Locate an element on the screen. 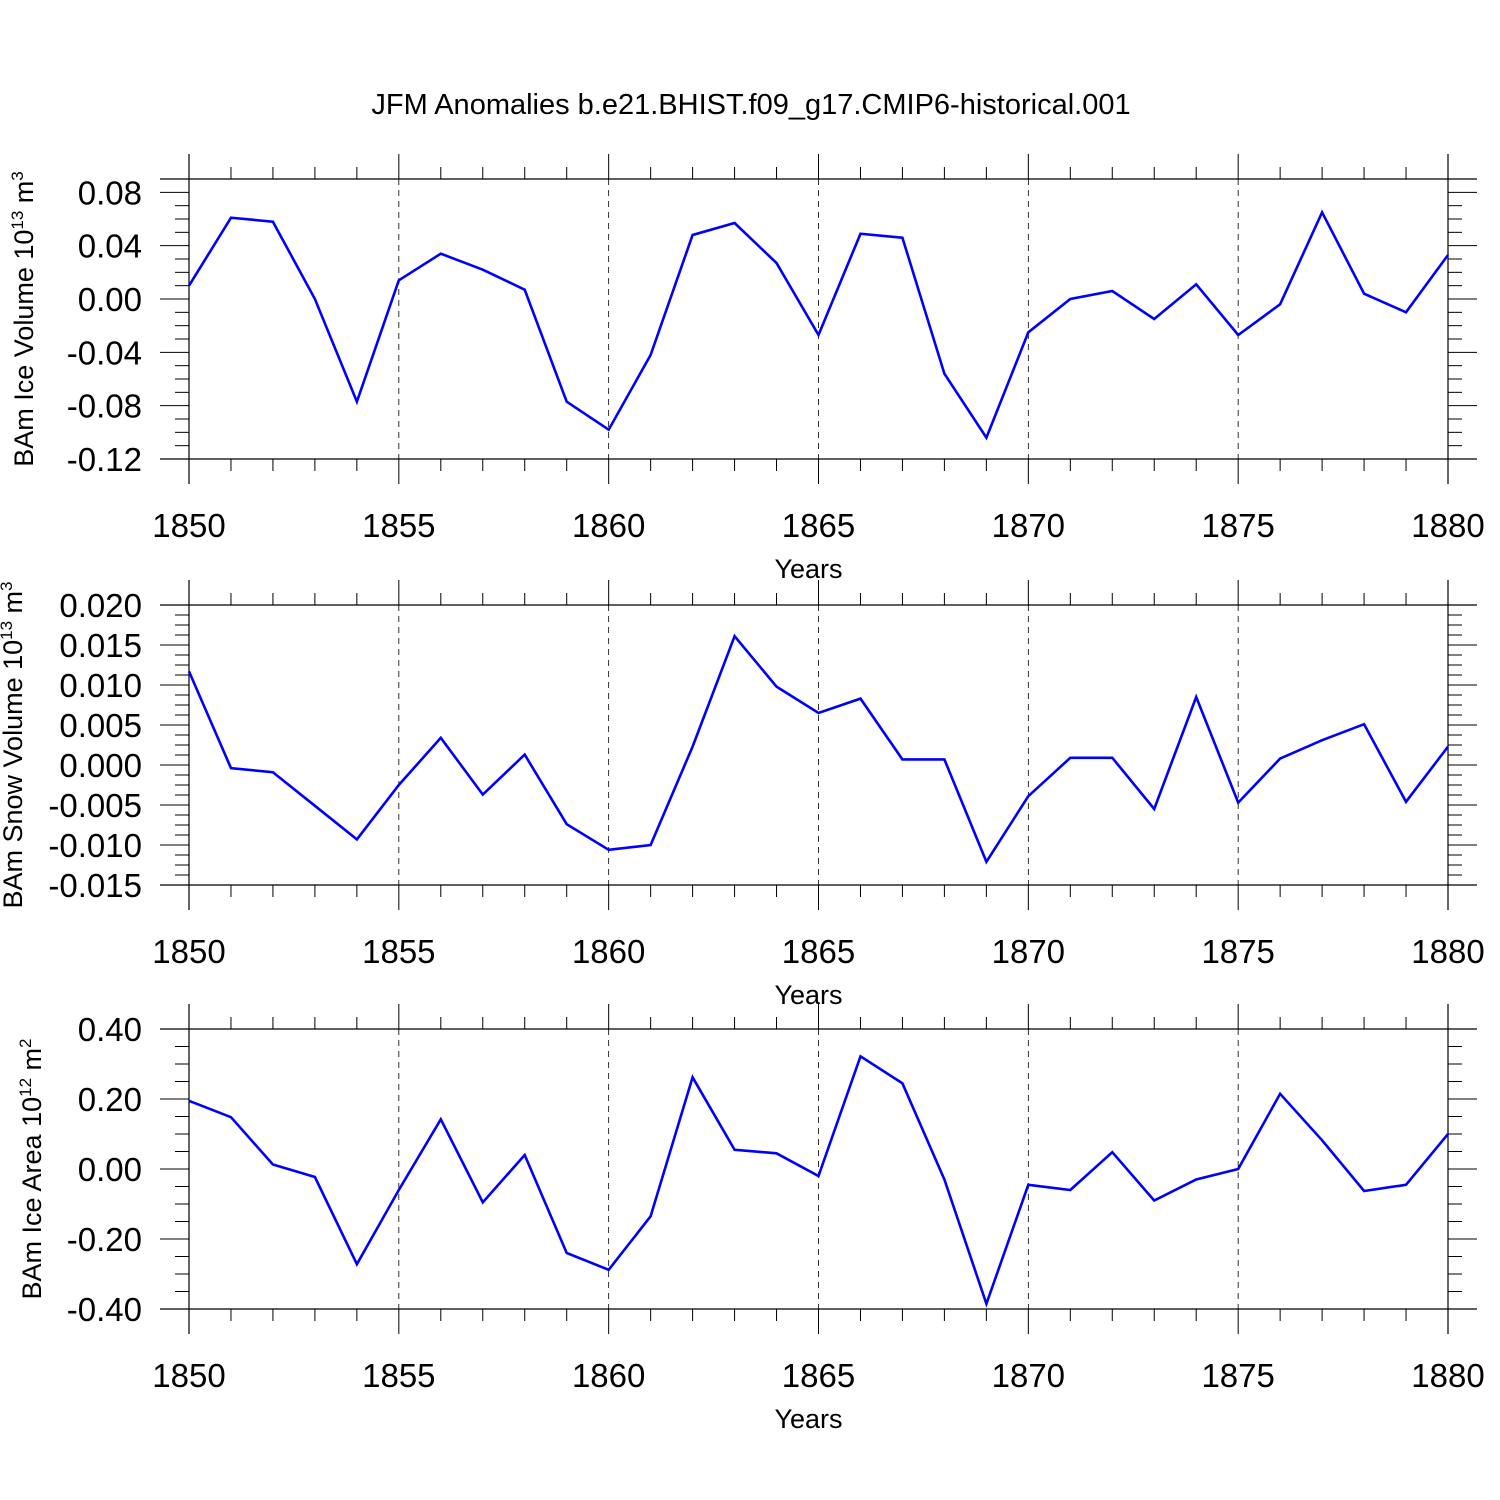 The image size is (1500, 1500). y-tick-label: 0.04 is located at coordinates (110, 246).